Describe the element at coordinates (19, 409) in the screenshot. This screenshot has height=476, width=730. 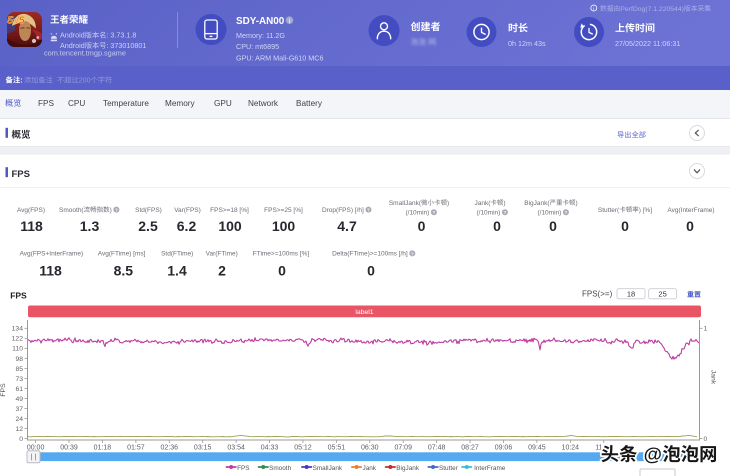
I see `svg-text: 37` at that location.